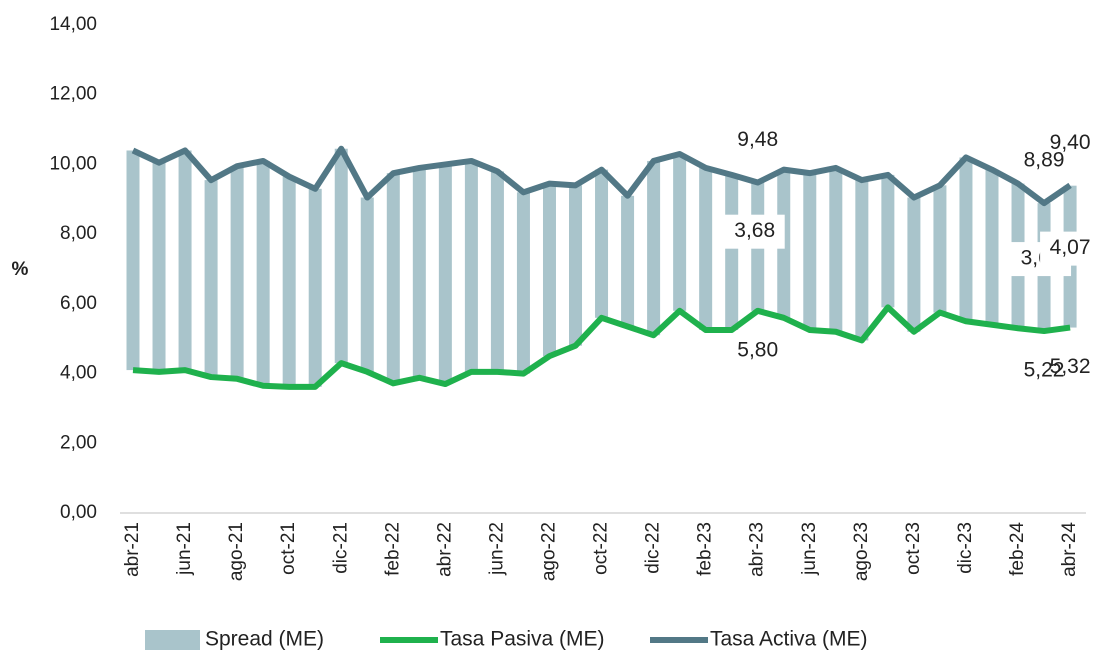 The height and width of the screenshot is (657, 1099). What do you see at coordinates (288, 548) in the screenshot?
I see `x-tick-label: oct-21` at bounding box center [288, 548].